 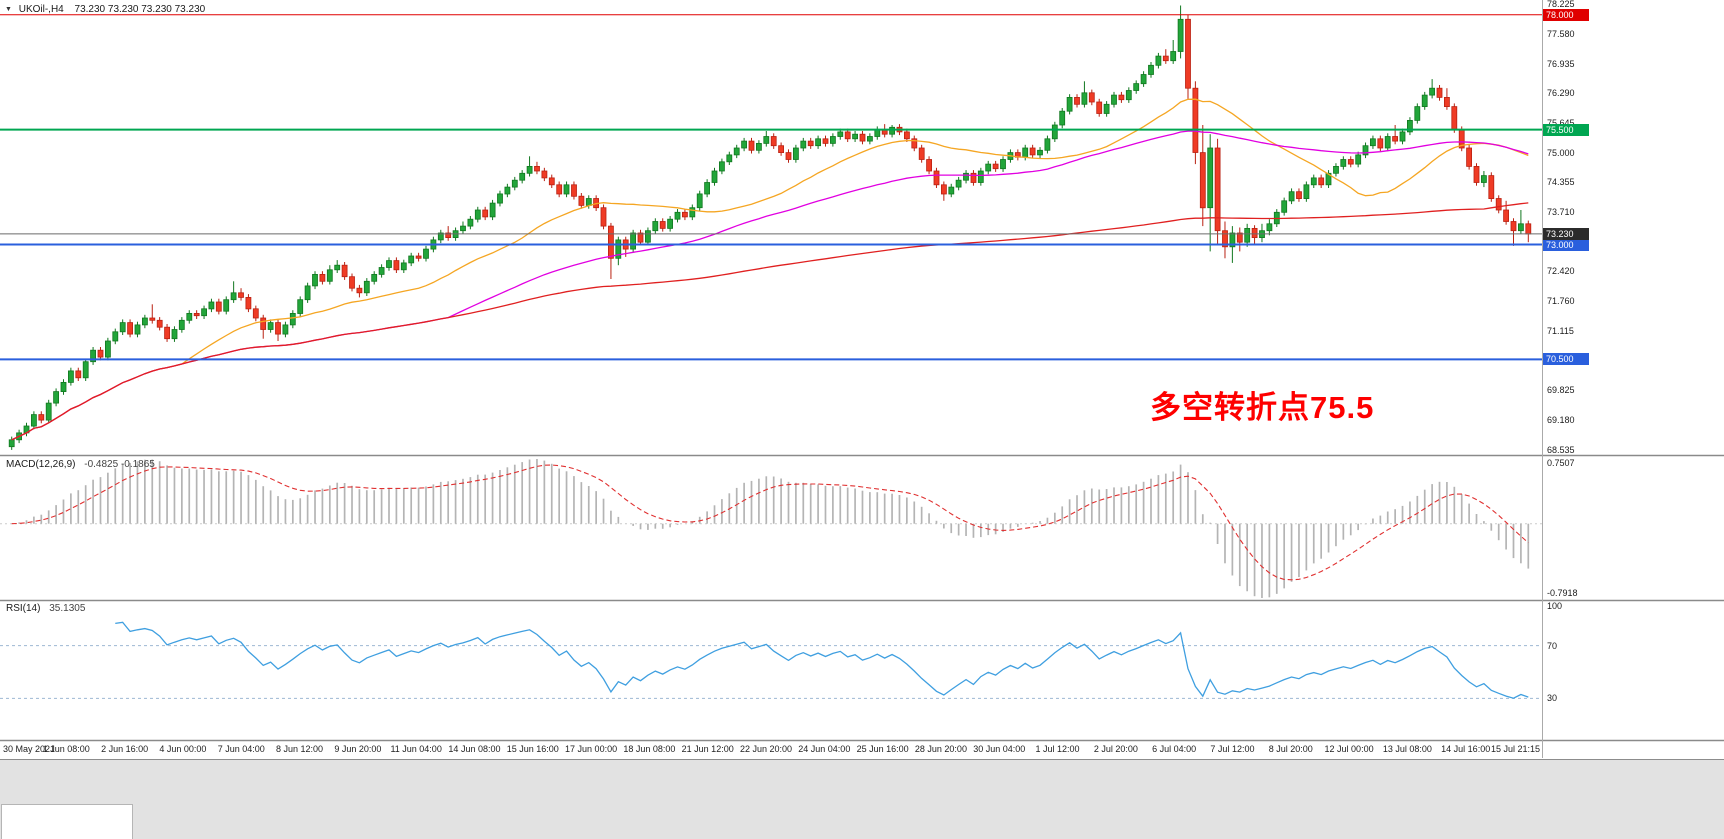 What do you see at coordinates (1262, 407) in the screenshot?
I see `chart-annotation-text: 多空转折点75.5` at bounding box center [1262, 407].